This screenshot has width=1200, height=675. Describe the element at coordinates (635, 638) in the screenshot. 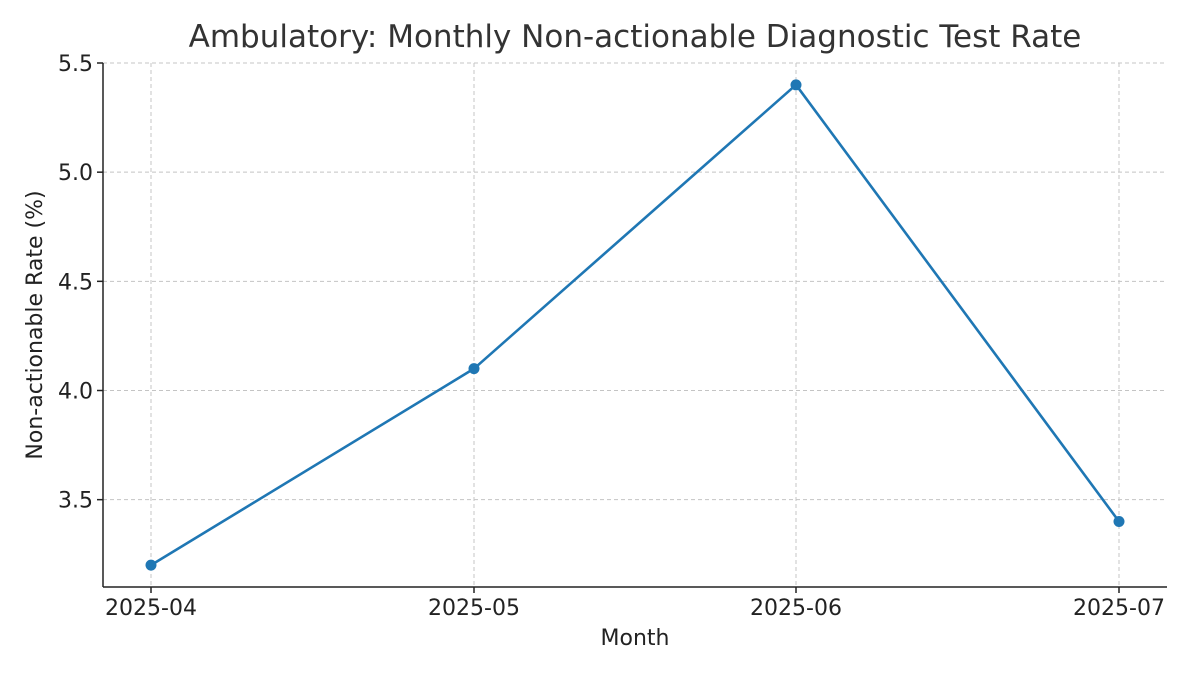

I see `x-axis-label: Month` at that location.